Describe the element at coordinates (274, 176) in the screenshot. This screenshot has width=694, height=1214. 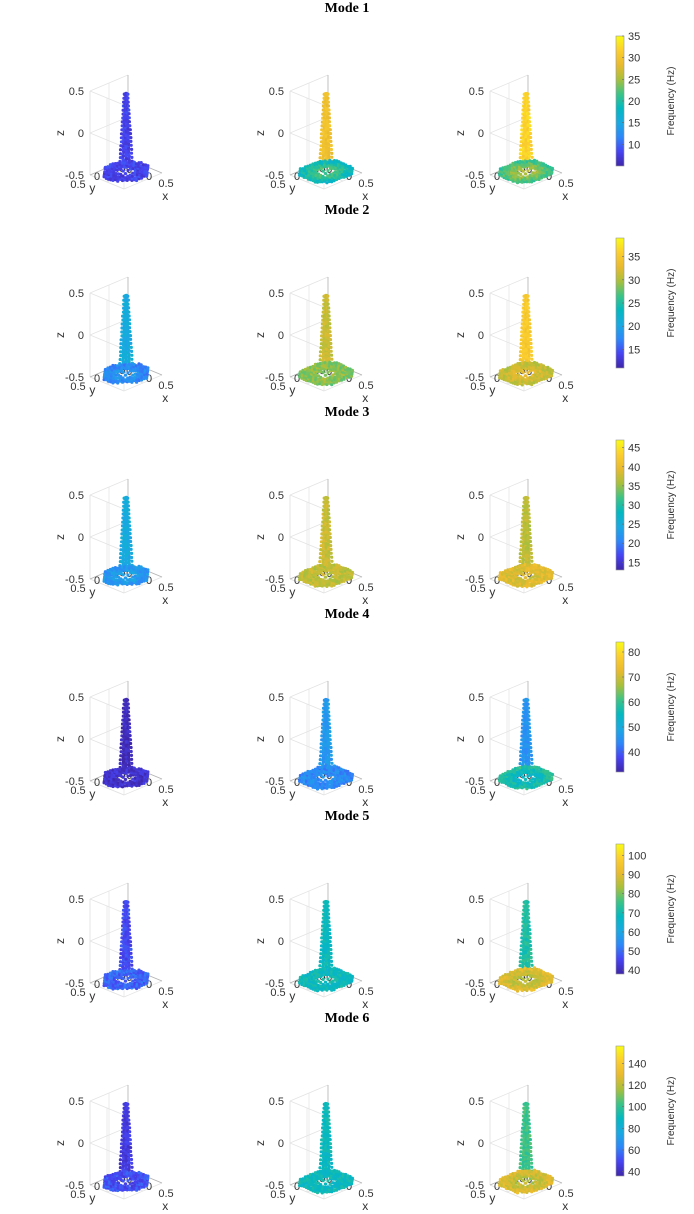
I see `z-tick-label: -0.5` at that location.